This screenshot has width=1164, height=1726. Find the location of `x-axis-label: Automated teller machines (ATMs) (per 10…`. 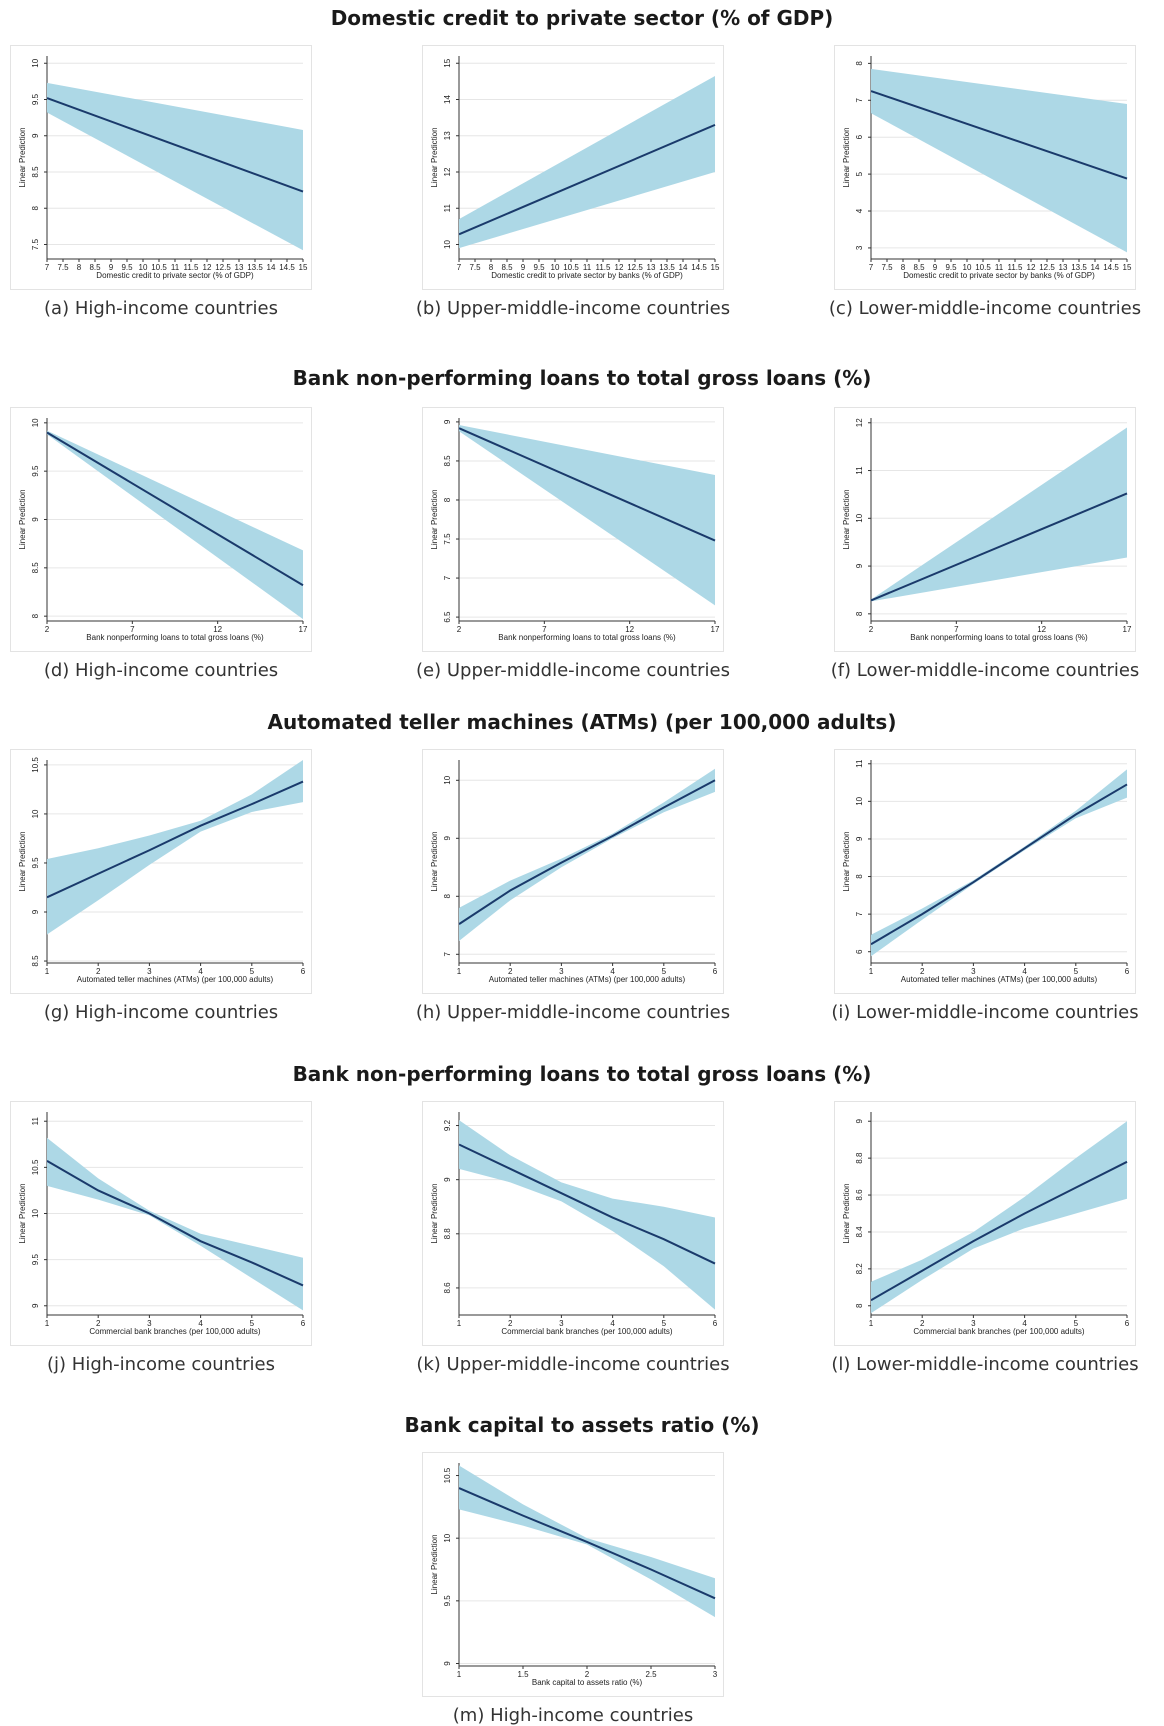

x-axis-label: Automated teller machines (ATMs) (per 10… is located at coordinates (999, 979).